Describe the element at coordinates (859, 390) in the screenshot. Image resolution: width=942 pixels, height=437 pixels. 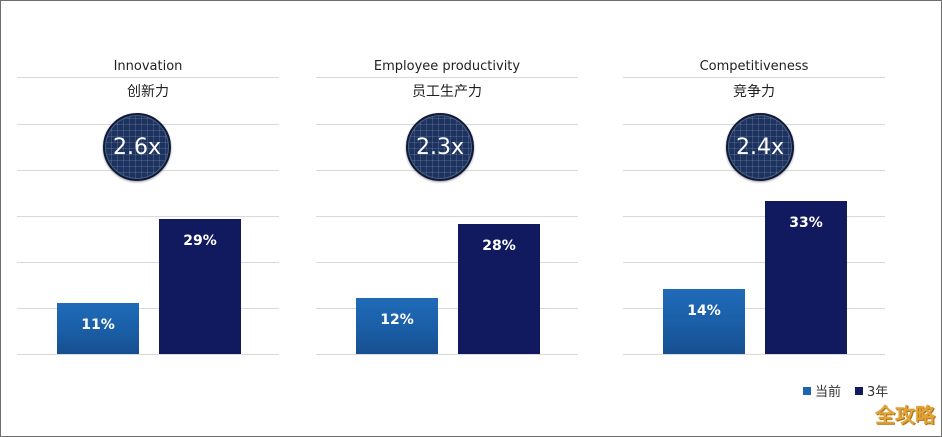
I see `legend-swatch-3-year` at that location.